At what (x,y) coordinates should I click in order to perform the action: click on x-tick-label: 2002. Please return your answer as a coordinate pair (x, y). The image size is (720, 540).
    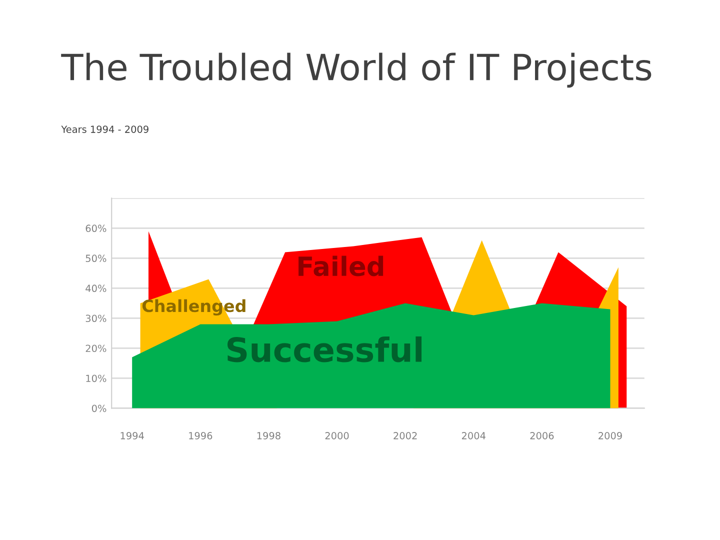
    Looking at the image, I should click on (405, 436).